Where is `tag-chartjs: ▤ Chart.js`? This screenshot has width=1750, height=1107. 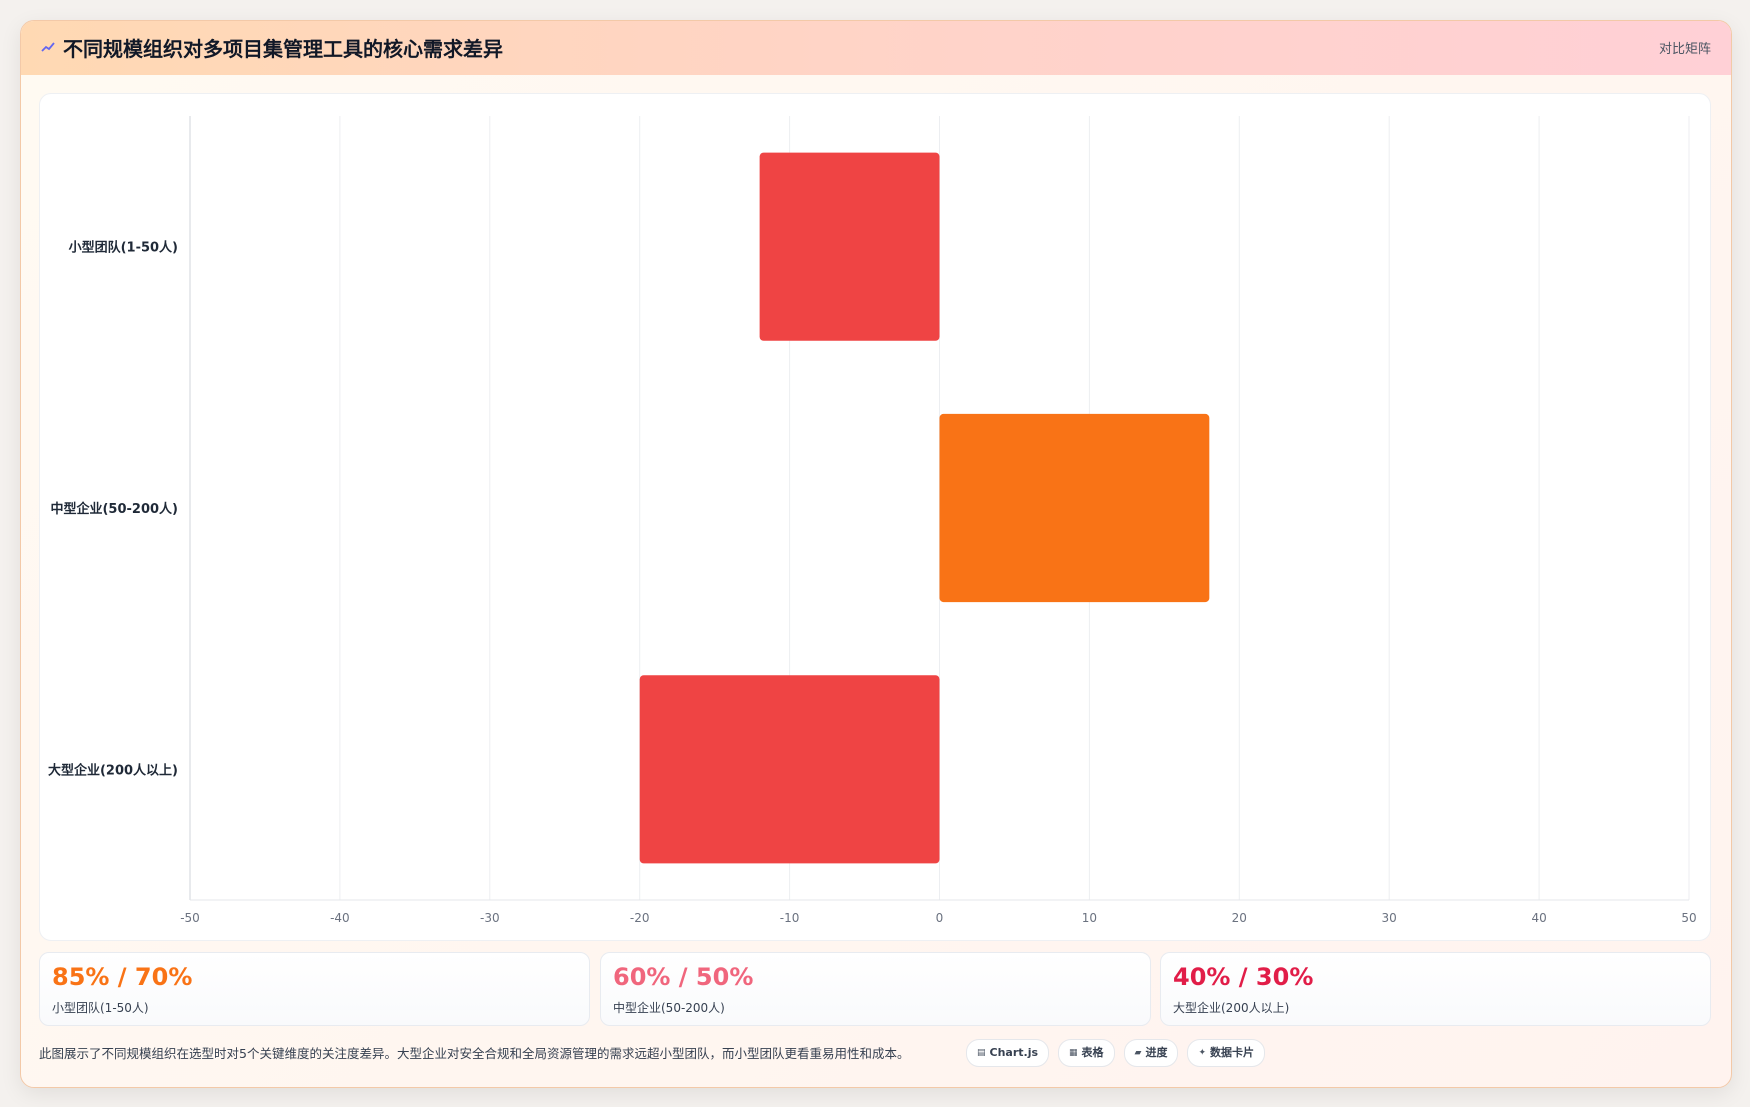
tag-chartjs: ▤ Chart.js is located at coordinates (1008, 1053).